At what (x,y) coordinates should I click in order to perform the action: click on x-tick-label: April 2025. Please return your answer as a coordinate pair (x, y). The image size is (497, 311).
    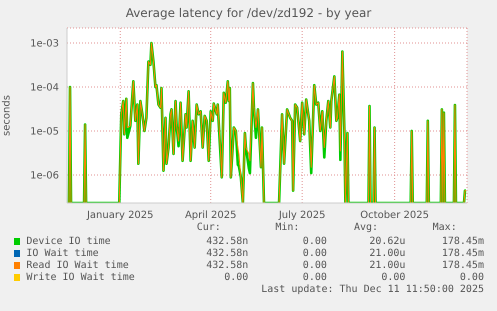
    Looking at the image, I should click on (210, 216).